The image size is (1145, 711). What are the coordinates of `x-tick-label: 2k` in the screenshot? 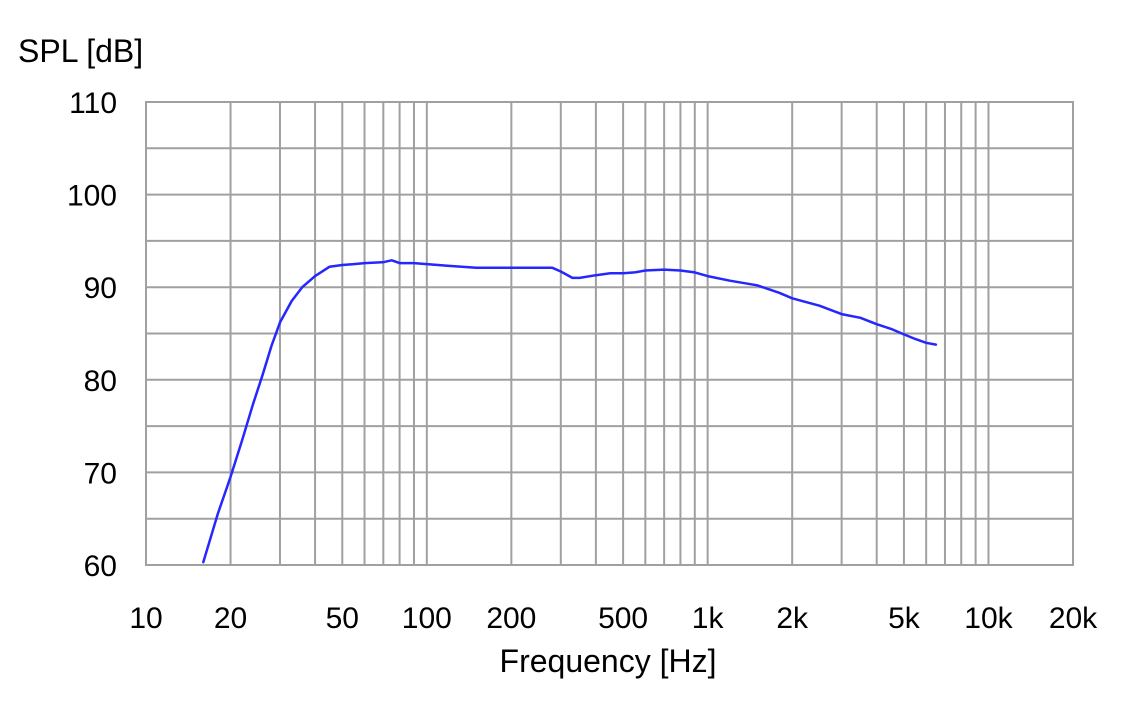 It's located at (792, 618).